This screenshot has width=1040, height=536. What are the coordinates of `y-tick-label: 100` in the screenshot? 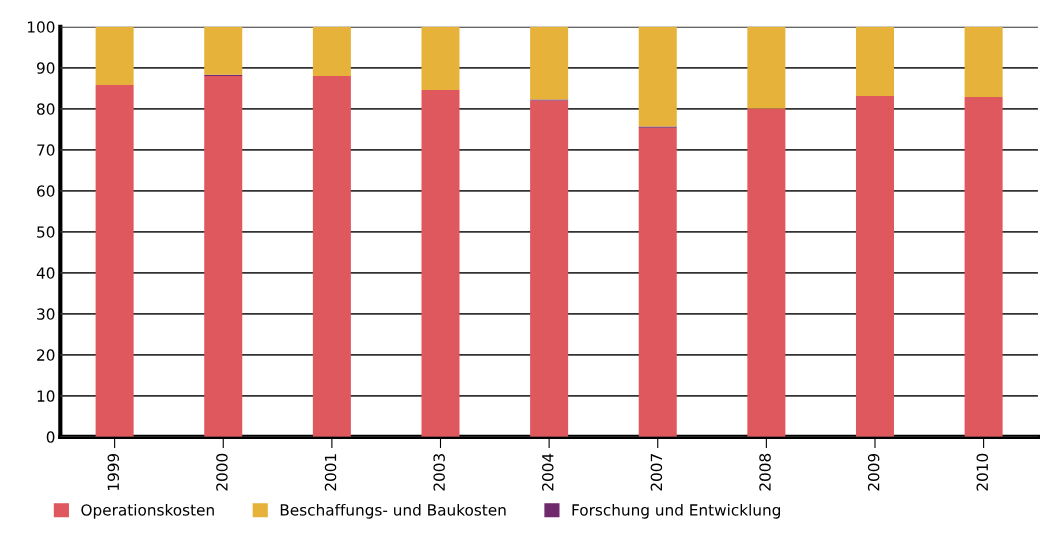 It's located at (41, 27).